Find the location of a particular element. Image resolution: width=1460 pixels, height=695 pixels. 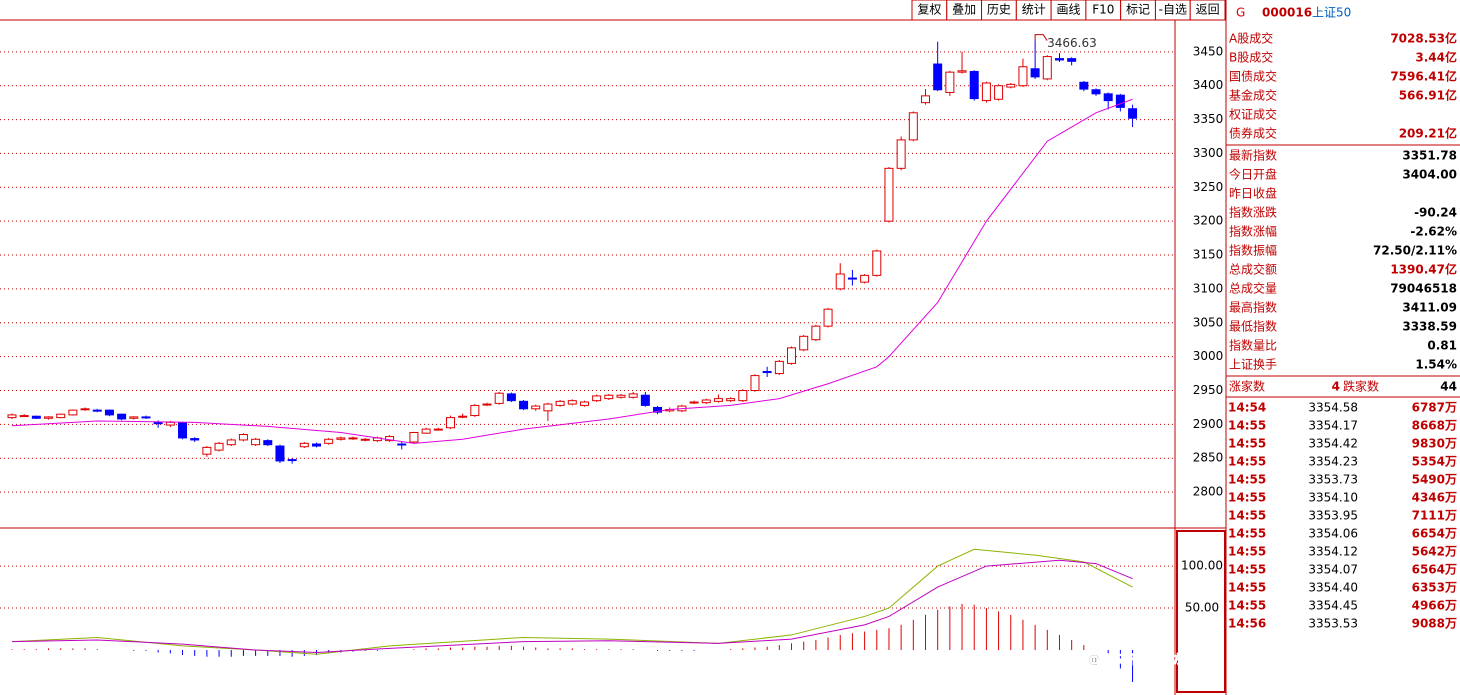

tick-price: 3354.40 is located at coordinates (1333, 588).